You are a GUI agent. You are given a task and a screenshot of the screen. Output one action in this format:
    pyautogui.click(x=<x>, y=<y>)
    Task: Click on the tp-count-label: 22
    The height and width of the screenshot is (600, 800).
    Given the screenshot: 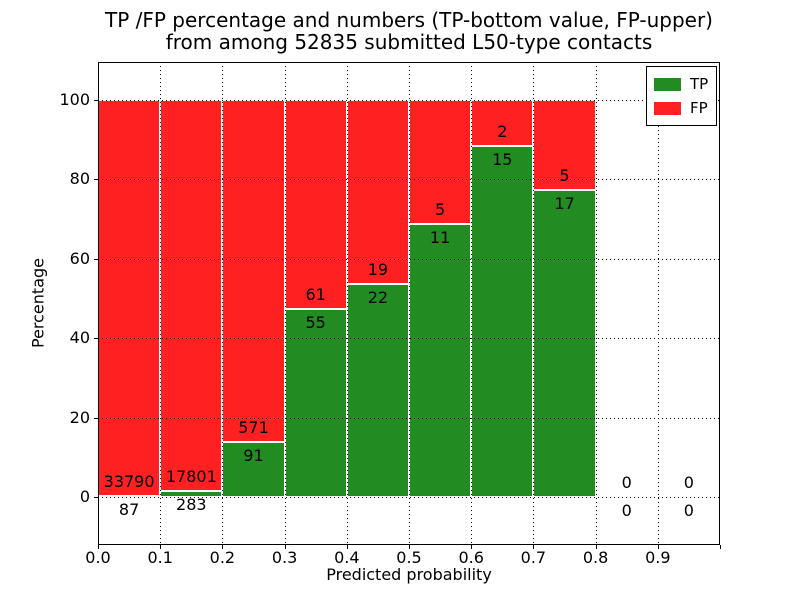 What is the action you would take?
    pyautogui.click(x=378, y=297)
    